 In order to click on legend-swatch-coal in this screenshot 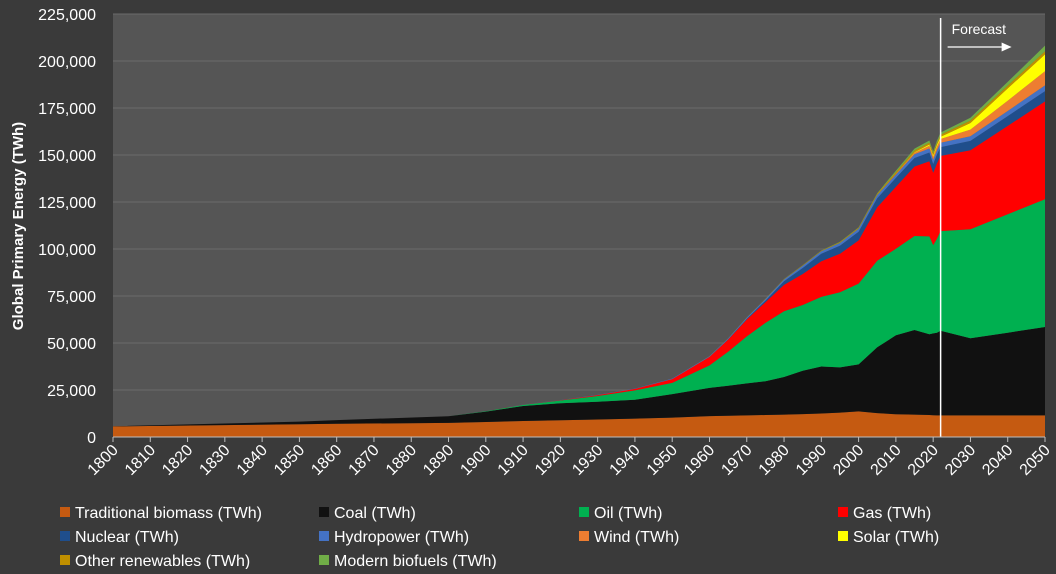, I will do `click(324, 512)`.